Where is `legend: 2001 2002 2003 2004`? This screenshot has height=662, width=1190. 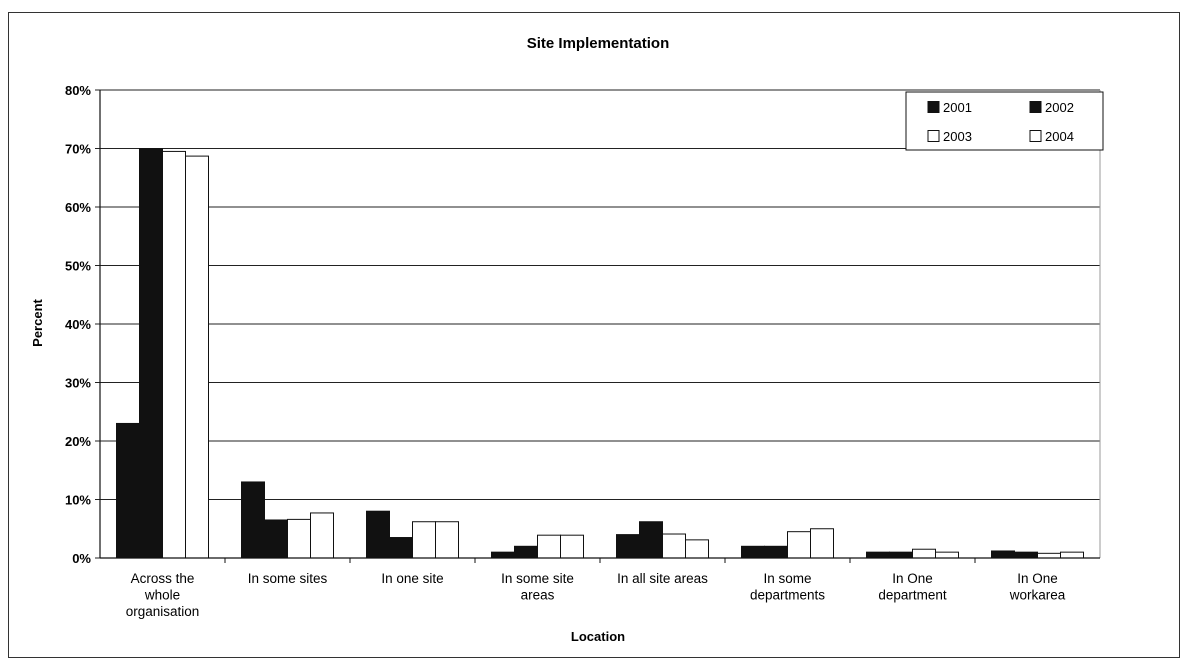
legend: 2001 2002 2003 2004 is located at coordinates (1004, 121).